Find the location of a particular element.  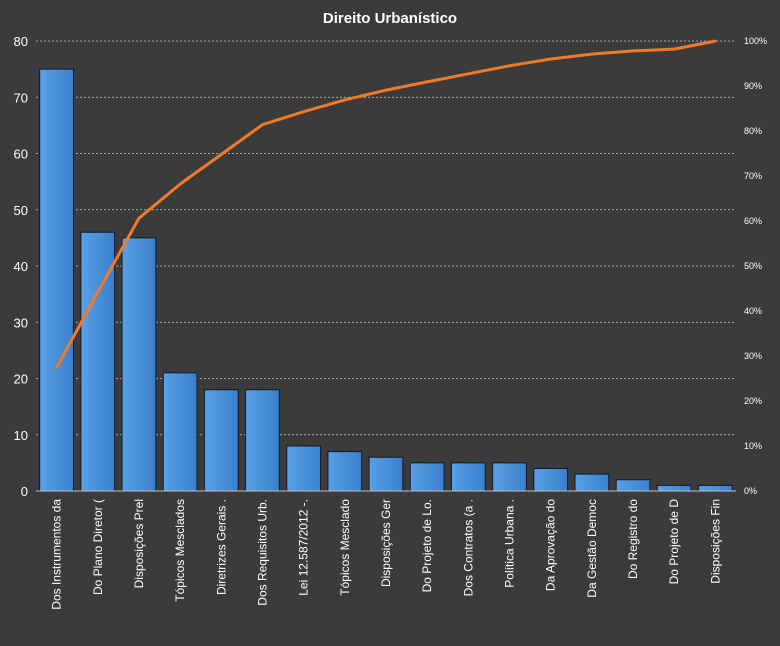

x-tick-label: Do Registro do is located at coordinates (633, 539).